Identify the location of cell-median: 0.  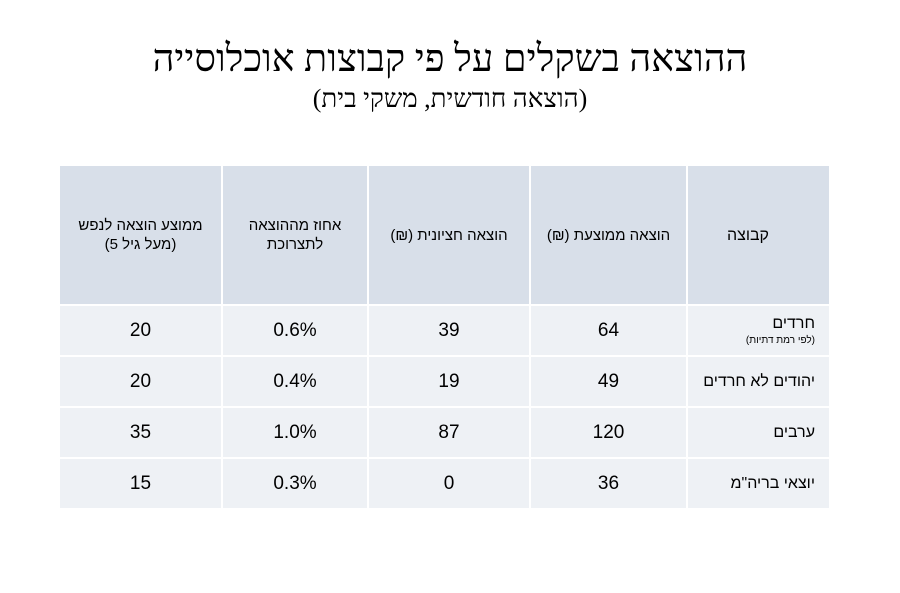
(448, 484).